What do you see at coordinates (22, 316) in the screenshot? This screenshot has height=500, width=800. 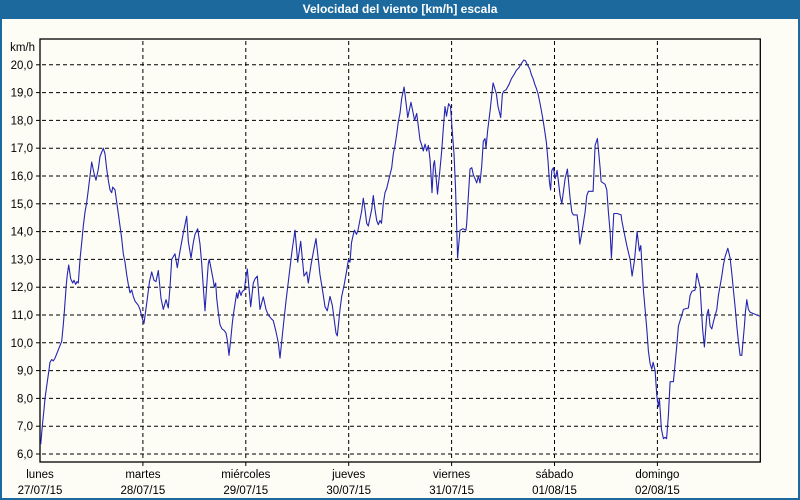 I see `y-tick-label: 11,0` at bounding box center [22, 316].